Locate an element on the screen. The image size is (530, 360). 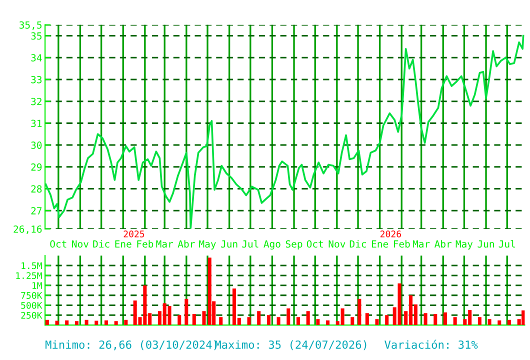
y-tick-label: 750K is located at coordinates (31, 295).